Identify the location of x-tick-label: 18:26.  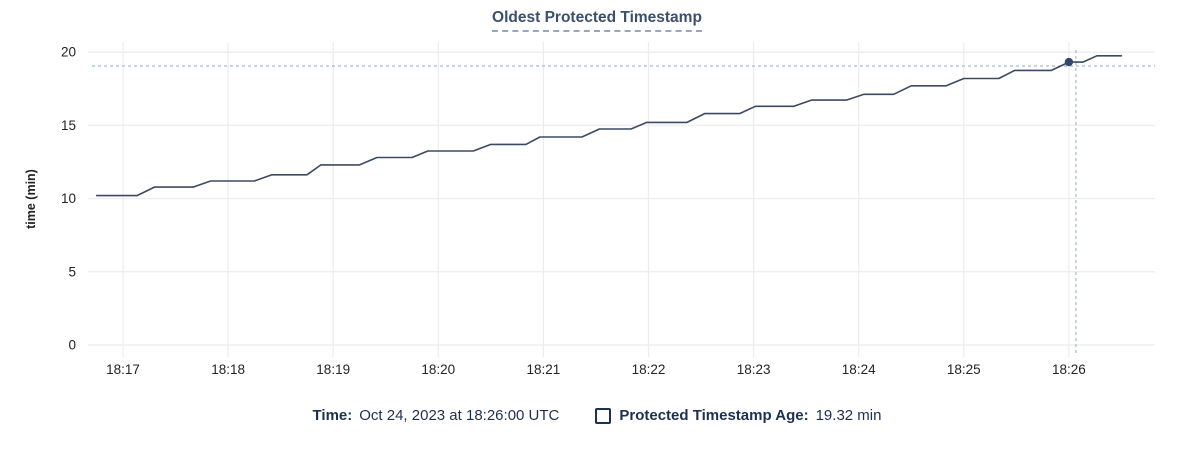
(1069, 369).